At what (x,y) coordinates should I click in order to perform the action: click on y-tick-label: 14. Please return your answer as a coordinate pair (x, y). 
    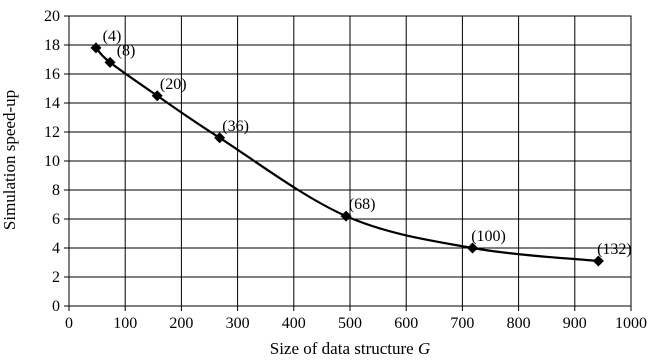
    Looking at the image, I should click on (52, 103).